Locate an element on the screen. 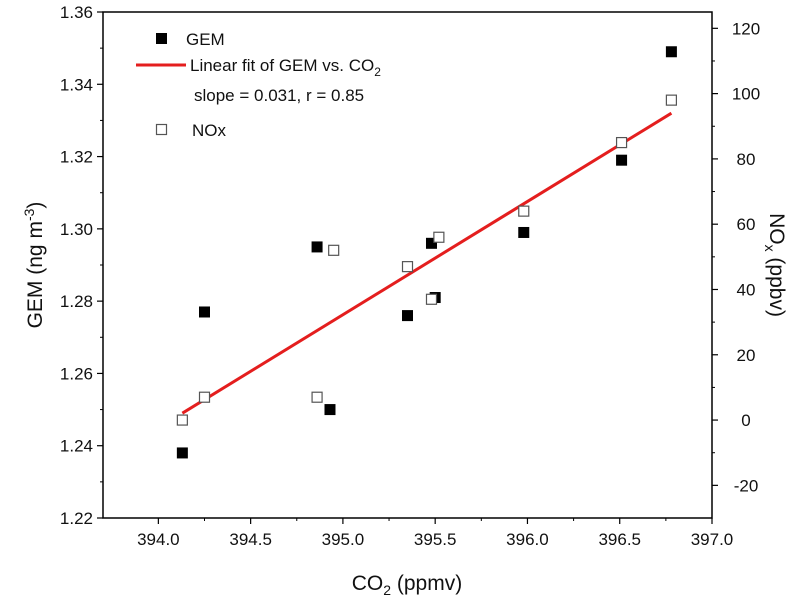 This screenshot has width=800, height=606. x-tick-label: 395.0 is located at coordinates (343, 539).